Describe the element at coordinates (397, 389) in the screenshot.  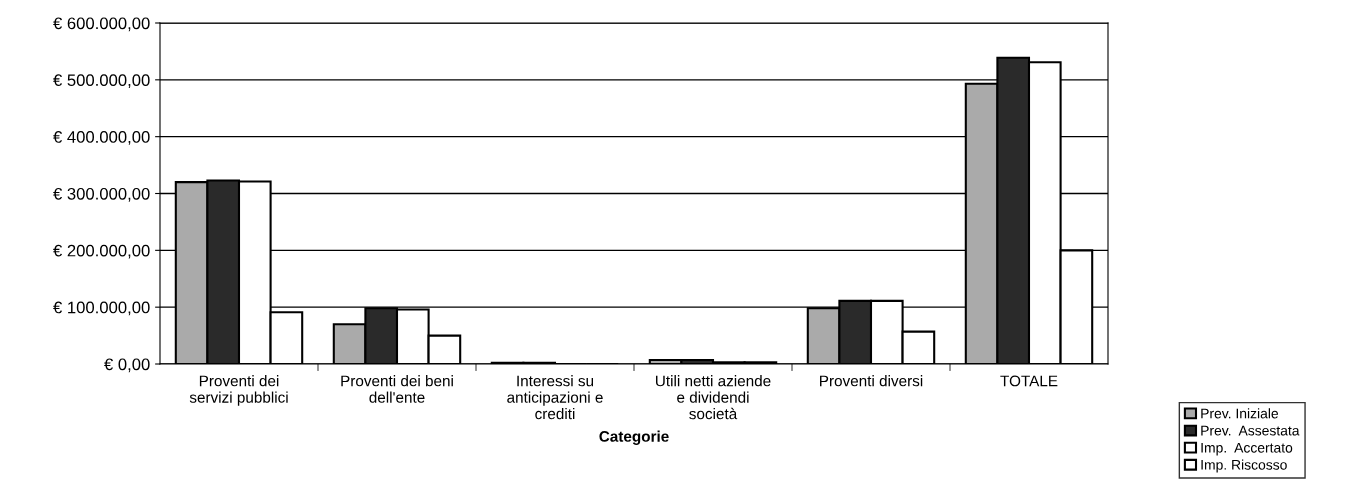
I see `x-tick-label: Proventi dei beni dell'ente` at that location.